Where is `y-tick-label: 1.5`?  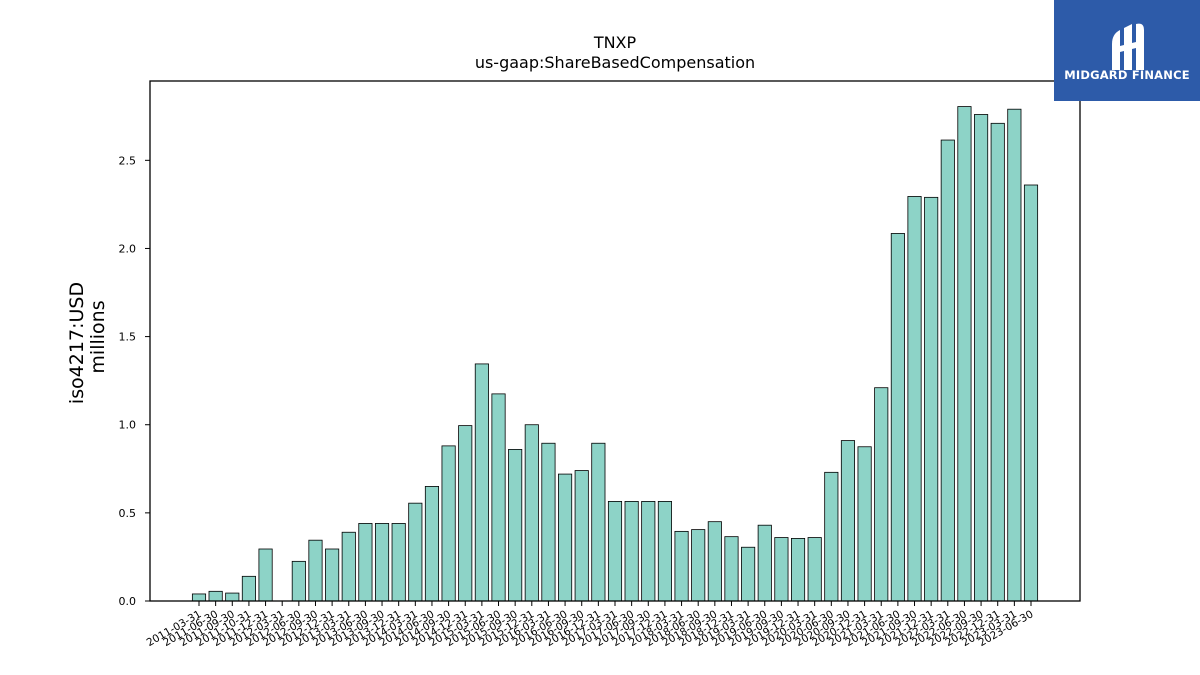
y-tick-label: 1.5 is located at coordinates (128, 337).